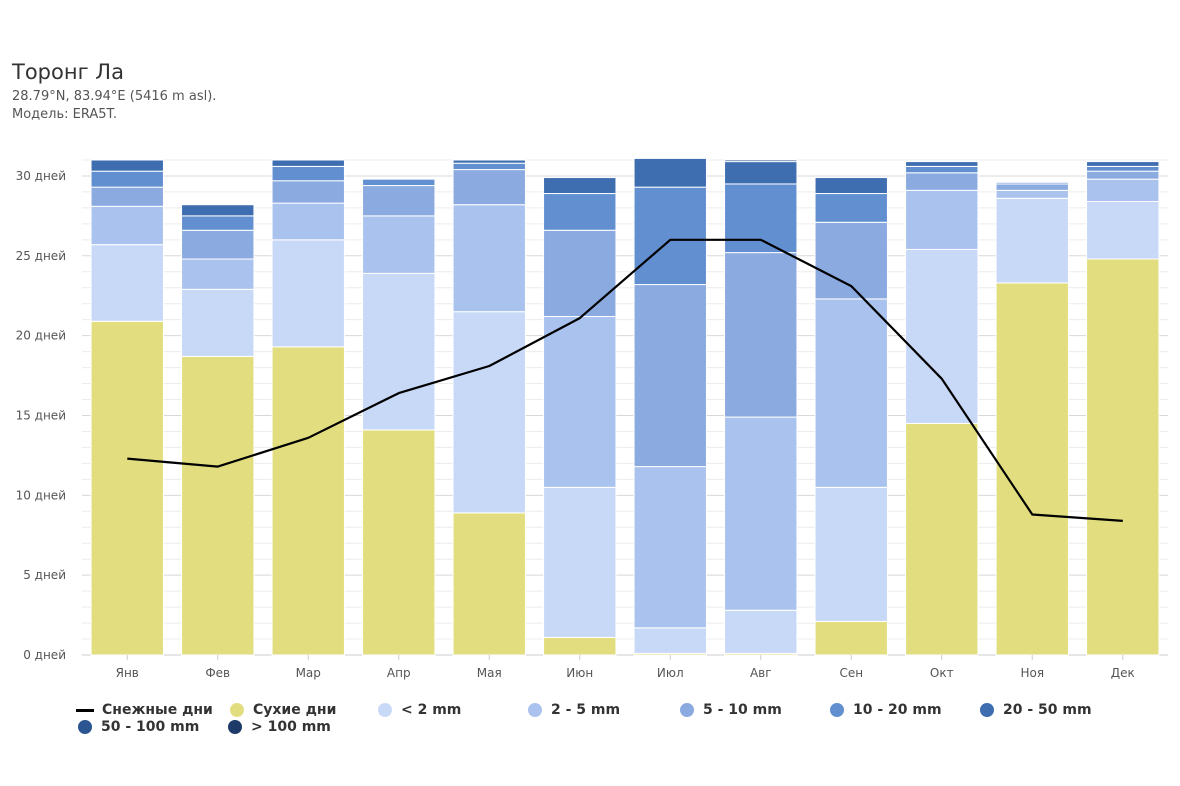 This screenshot has width=1180, height=786. I want to click on x-tick-label: Авг, so click(761, 673).